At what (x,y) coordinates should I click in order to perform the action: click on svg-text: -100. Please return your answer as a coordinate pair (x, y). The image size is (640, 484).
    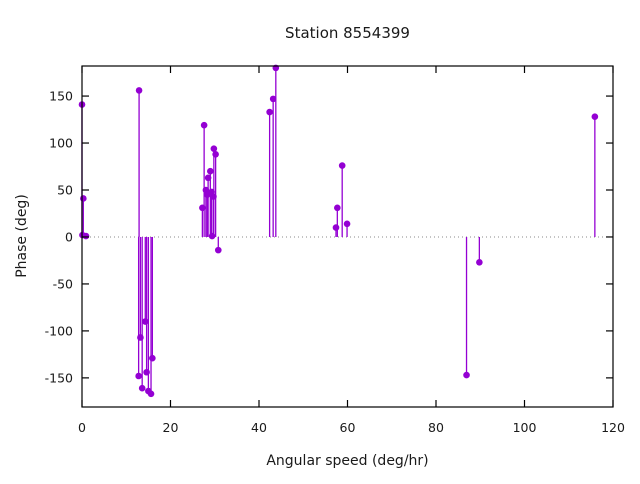
    Looking at the image, I should click on (59, 330).